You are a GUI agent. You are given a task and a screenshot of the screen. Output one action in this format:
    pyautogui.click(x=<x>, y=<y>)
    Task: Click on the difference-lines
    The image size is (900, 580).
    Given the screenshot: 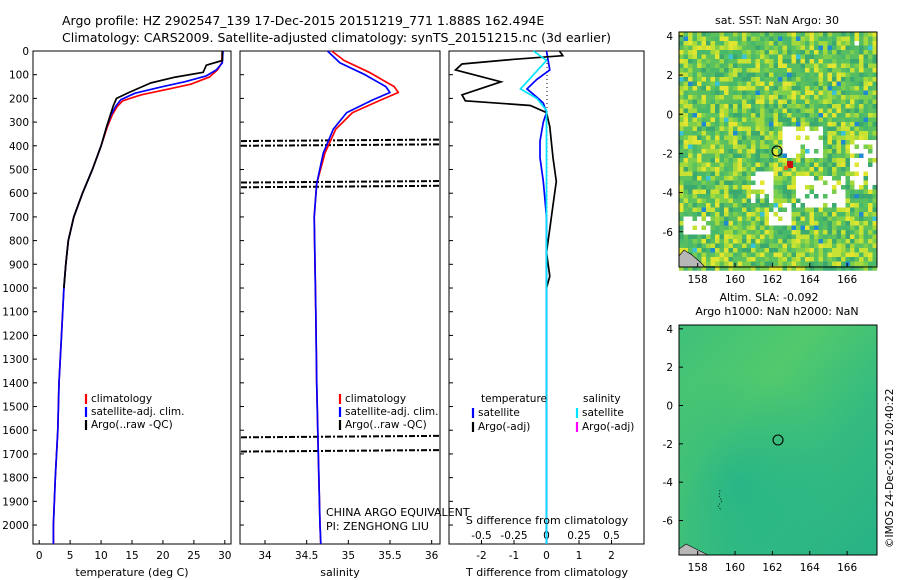 What is the action you would take?
    pyautogui.click(x=509, y=297)
    